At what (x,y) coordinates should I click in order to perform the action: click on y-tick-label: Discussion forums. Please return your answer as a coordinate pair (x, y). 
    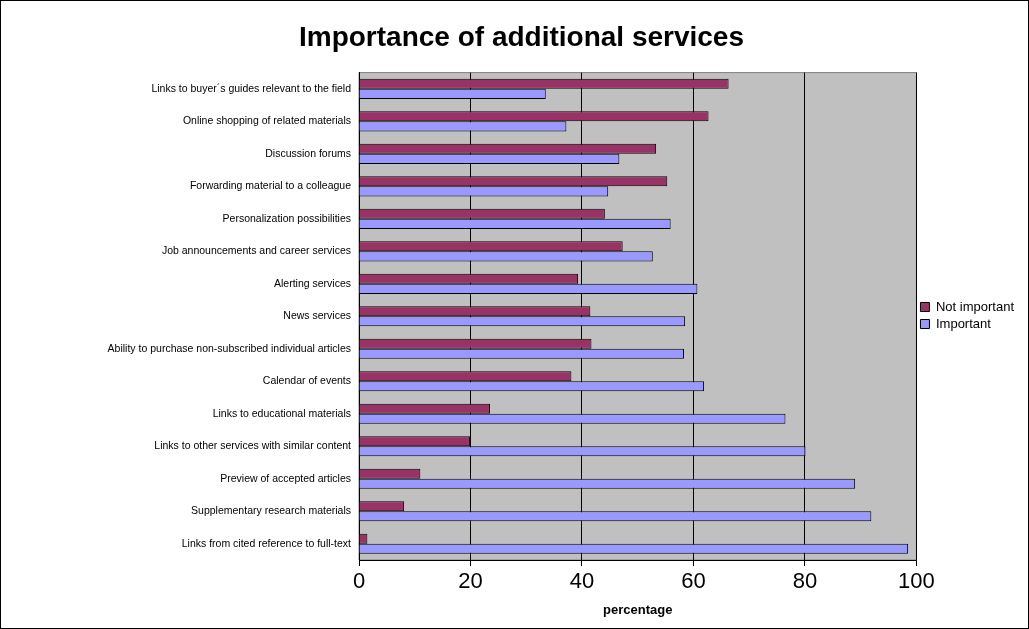
    Looking at the image, I should click on (308, 152).